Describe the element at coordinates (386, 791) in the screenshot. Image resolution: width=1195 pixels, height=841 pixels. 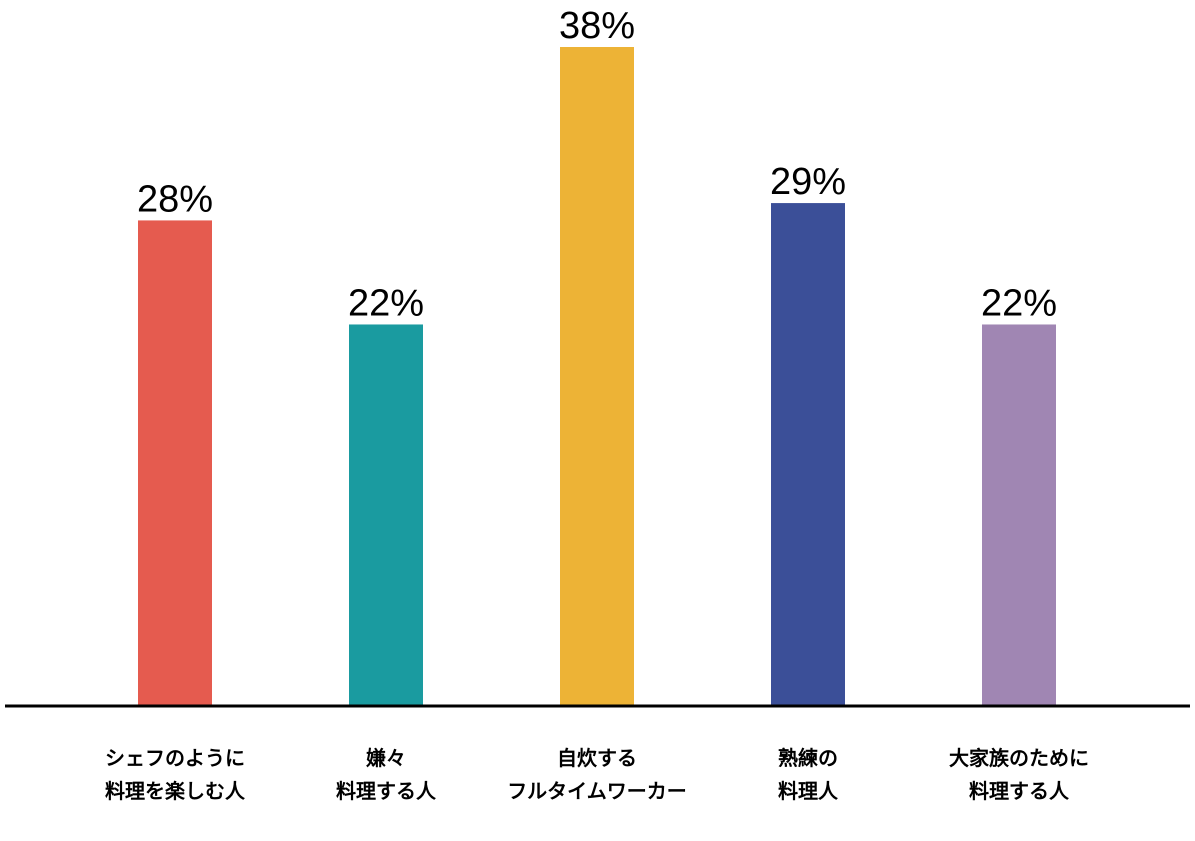
I see `category-label-2-line-2: 料理する人` at that location.